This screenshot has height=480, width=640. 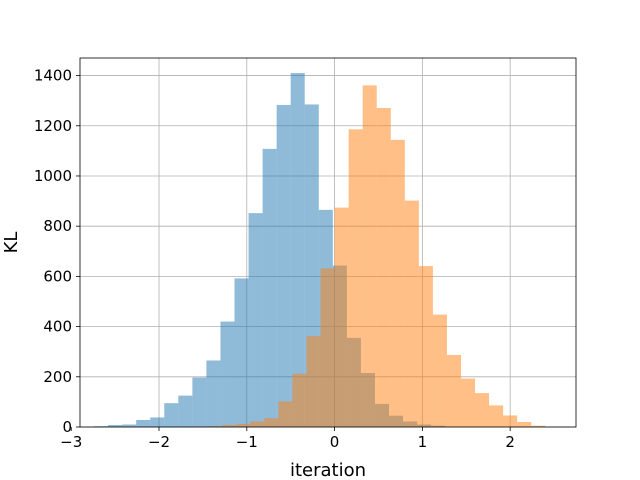 I want to click on y-tick-label: 1000, so click(x=53, y=176).